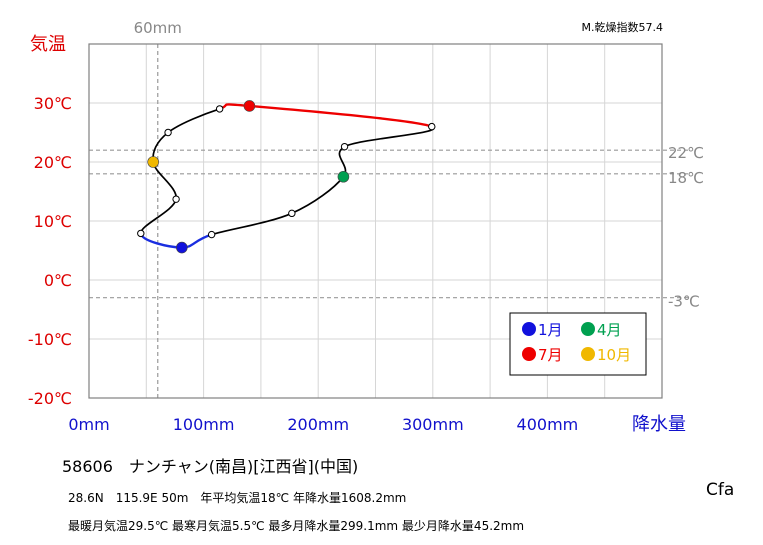  I want to click on month-point-4-highlight, so click(343, 176).